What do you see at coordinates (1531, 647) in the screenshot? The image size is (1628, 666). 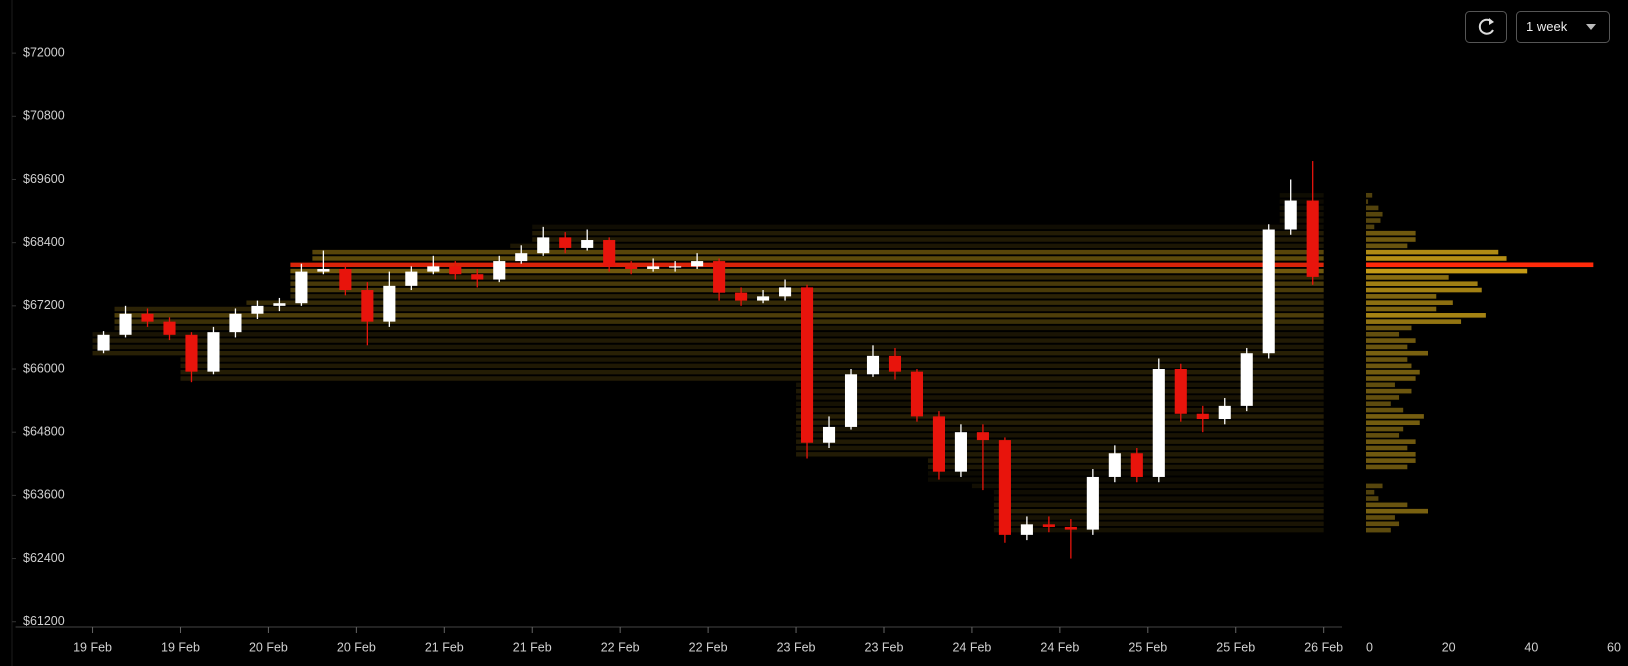 I see `profile-tick-label: 40` at bounding box center [1531, 647].